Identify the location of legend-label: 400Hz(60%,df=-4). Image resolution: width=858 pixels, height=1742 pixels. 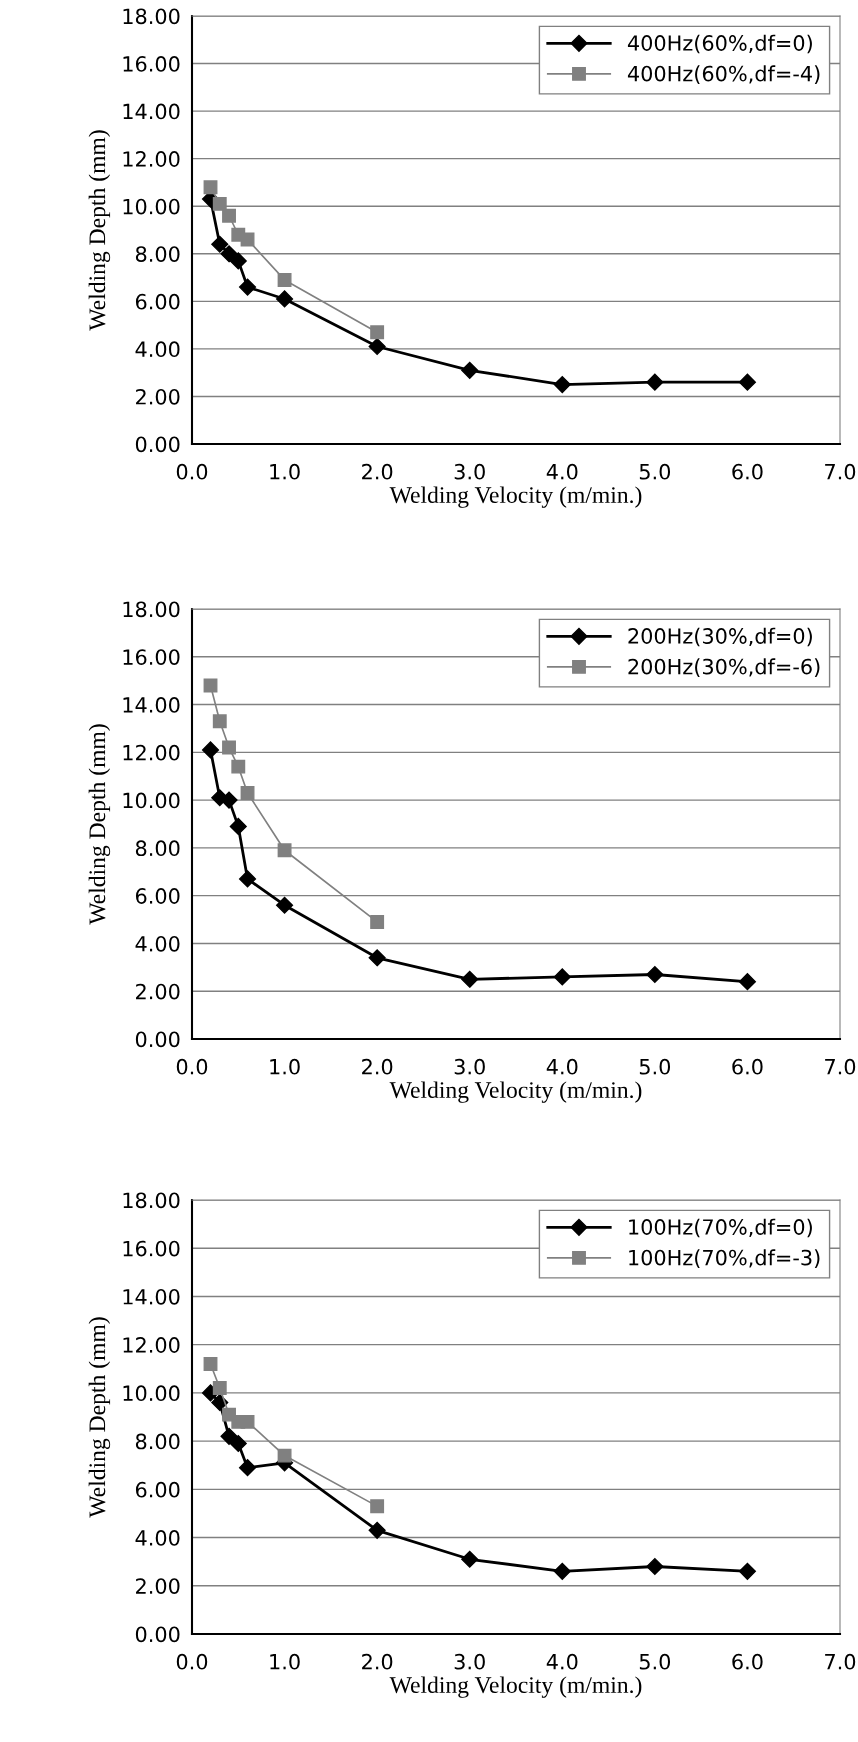
(723, 74).